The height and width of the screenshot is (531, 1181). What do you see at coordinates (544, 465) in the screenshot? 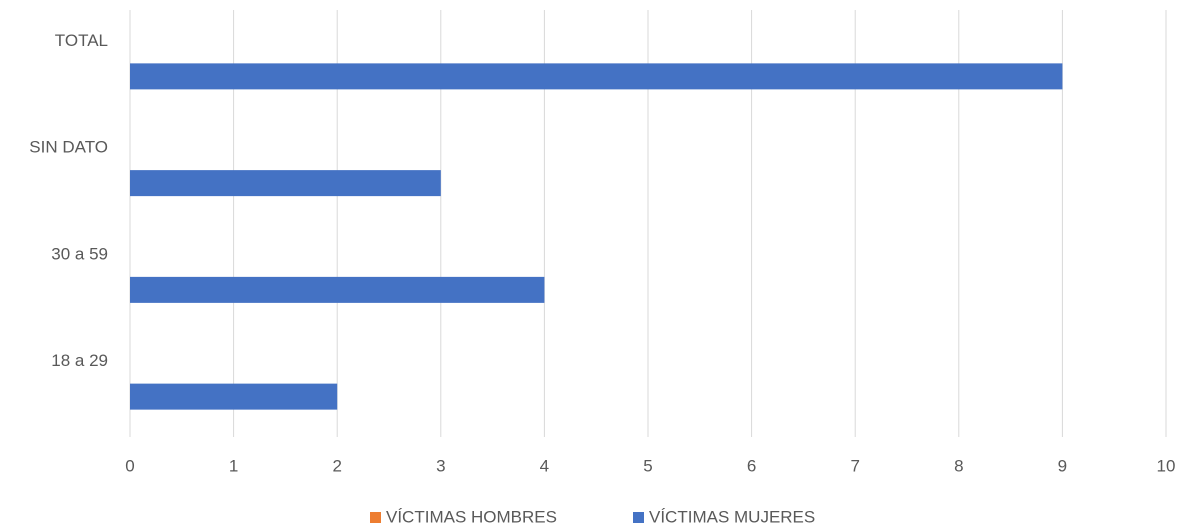
I see `x-tick-label: 4` at bounding box center [544, 465].